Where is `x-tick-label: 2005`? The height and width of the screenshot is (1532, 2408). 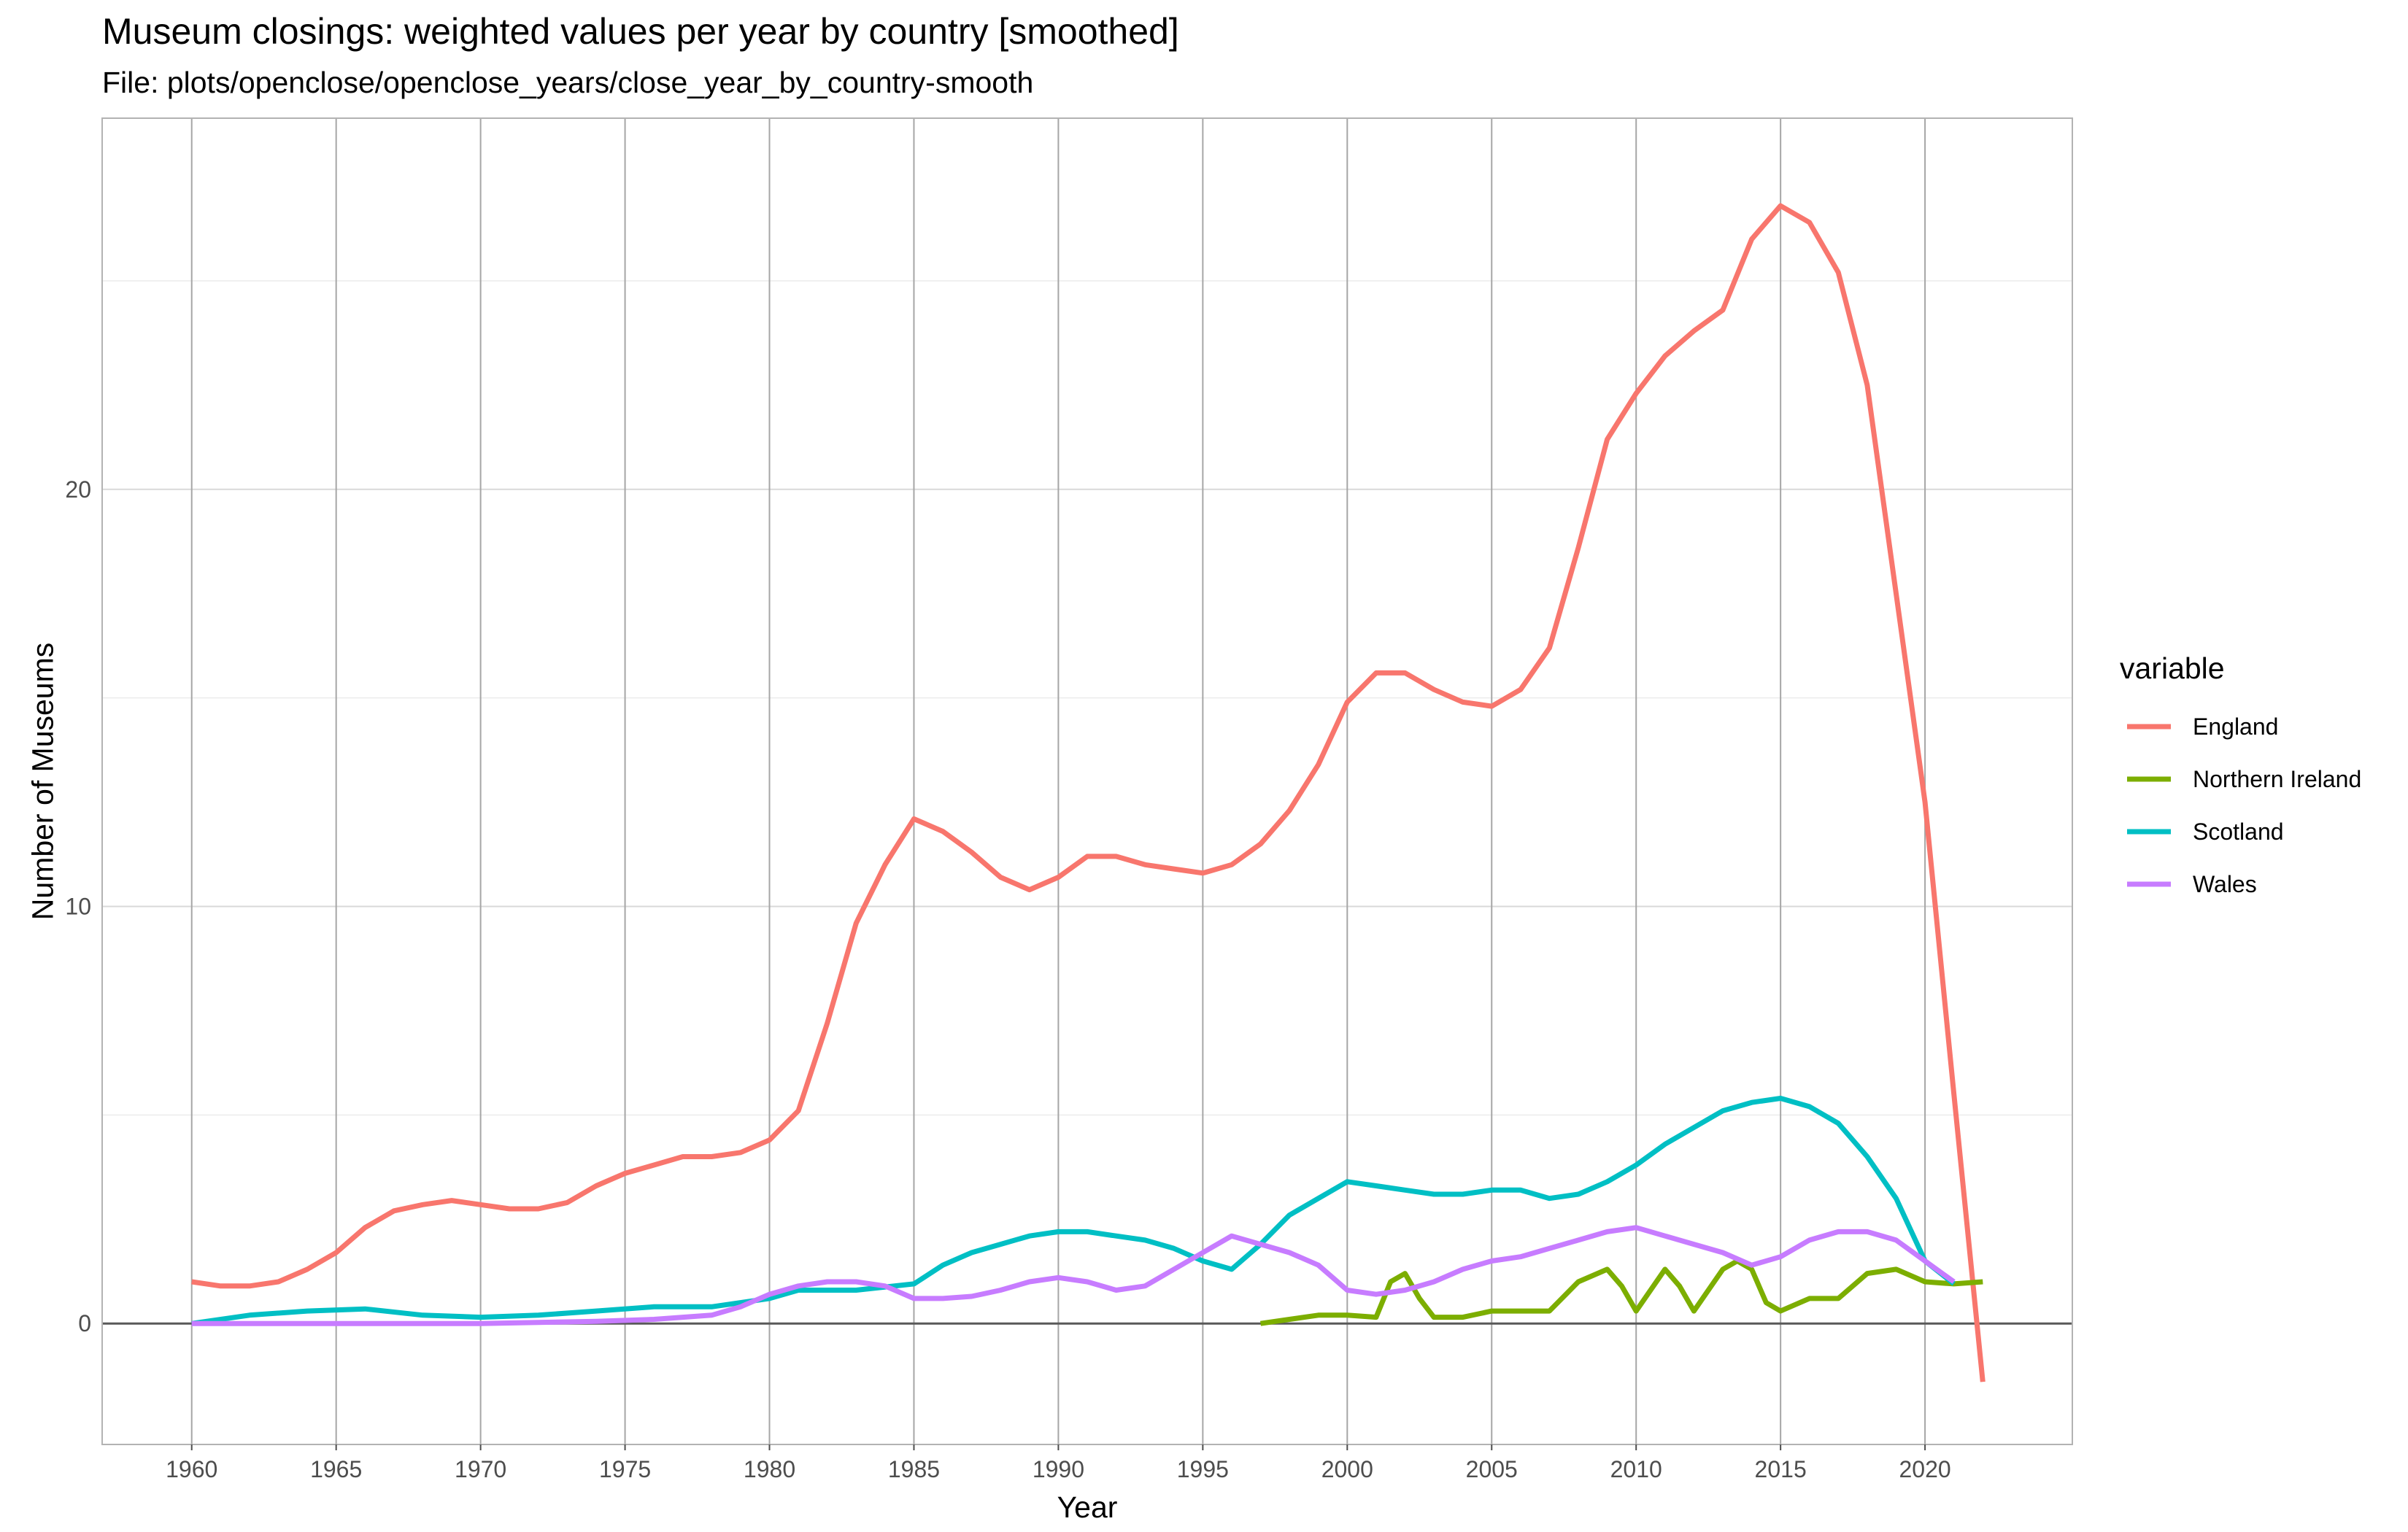 x-tick-label: 2005 is located at coordinates (1492, 1469).